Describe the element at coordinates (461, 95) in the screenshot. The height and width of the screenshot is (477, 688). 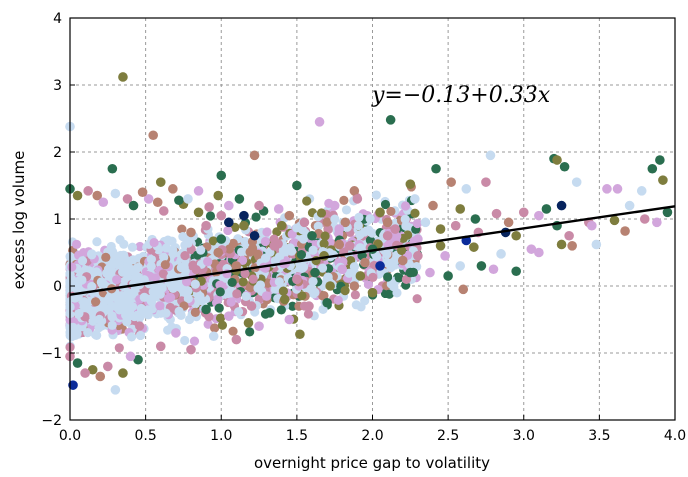
I see `fit-equation: y=−0.13+0.33x` at that location.